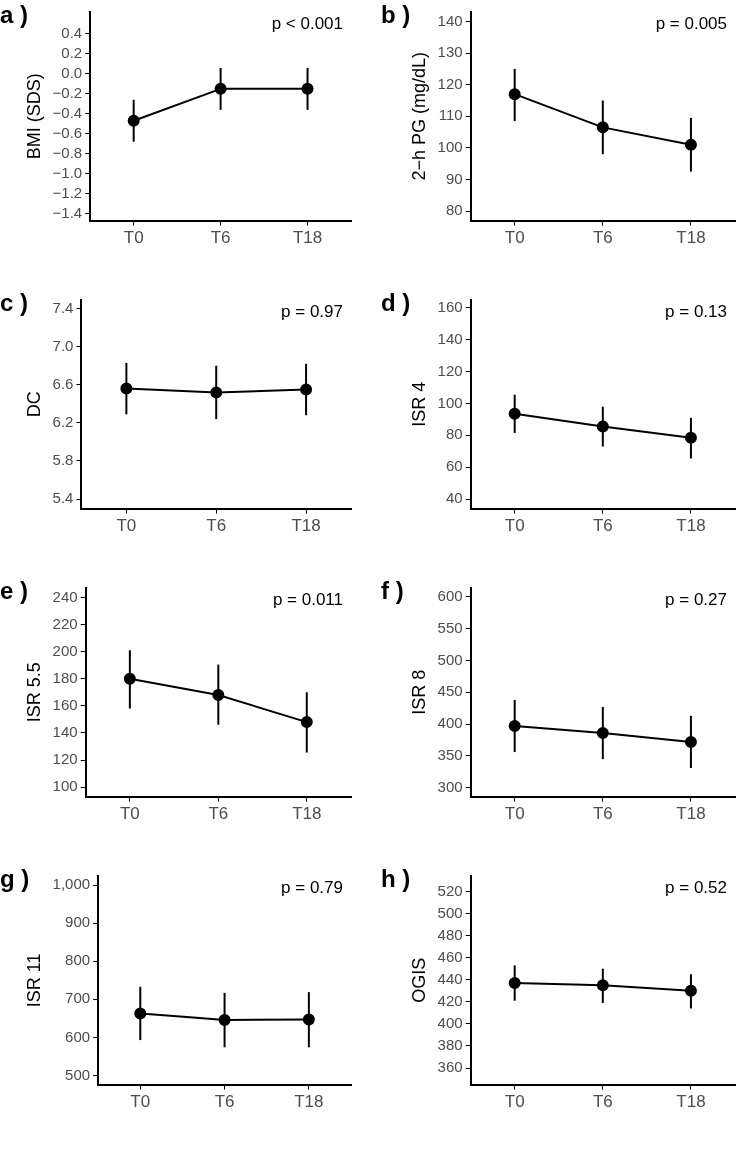 The image size is (742, 1152). What do you see at coordinates (33, 116) in the screenshot?
I see `y-axis-title: BMI (SDS)` at bounding box center [33, 116].